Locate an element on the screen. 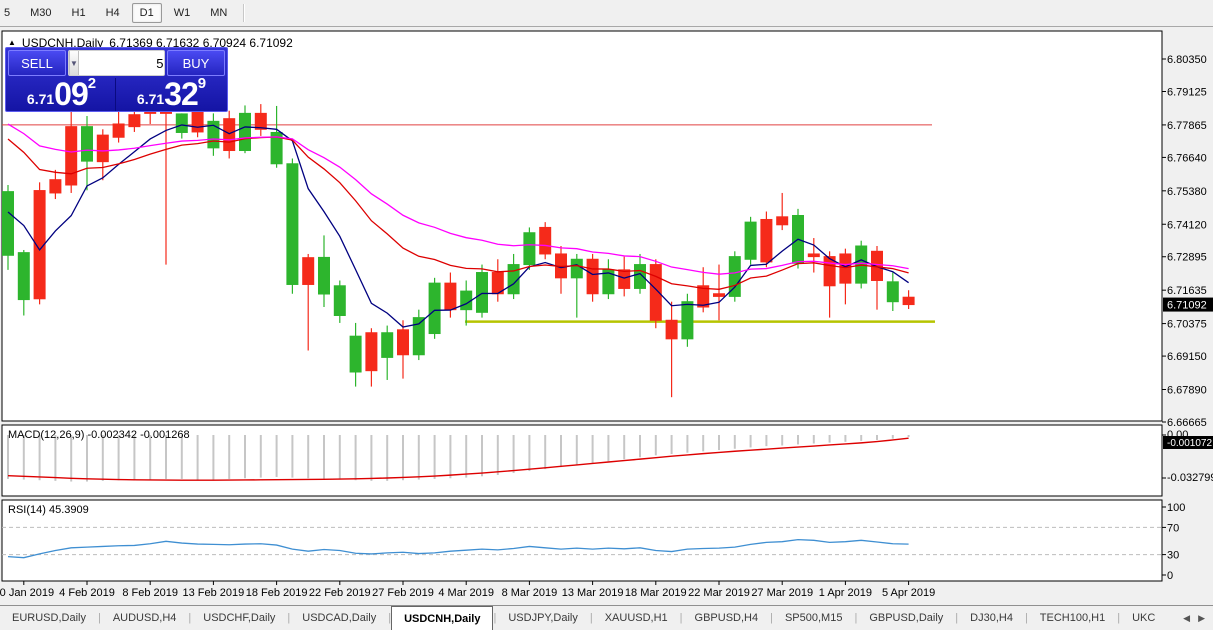 The height and width of the screenshot is (630, 1213). buy-button: BUY is located at coordinates (196, 63).